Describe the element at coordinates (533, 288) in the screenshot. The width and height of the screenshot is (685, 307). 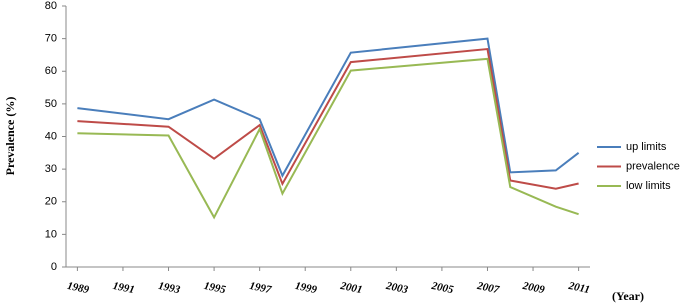
I see `x-tick-label: 2009` at that location.